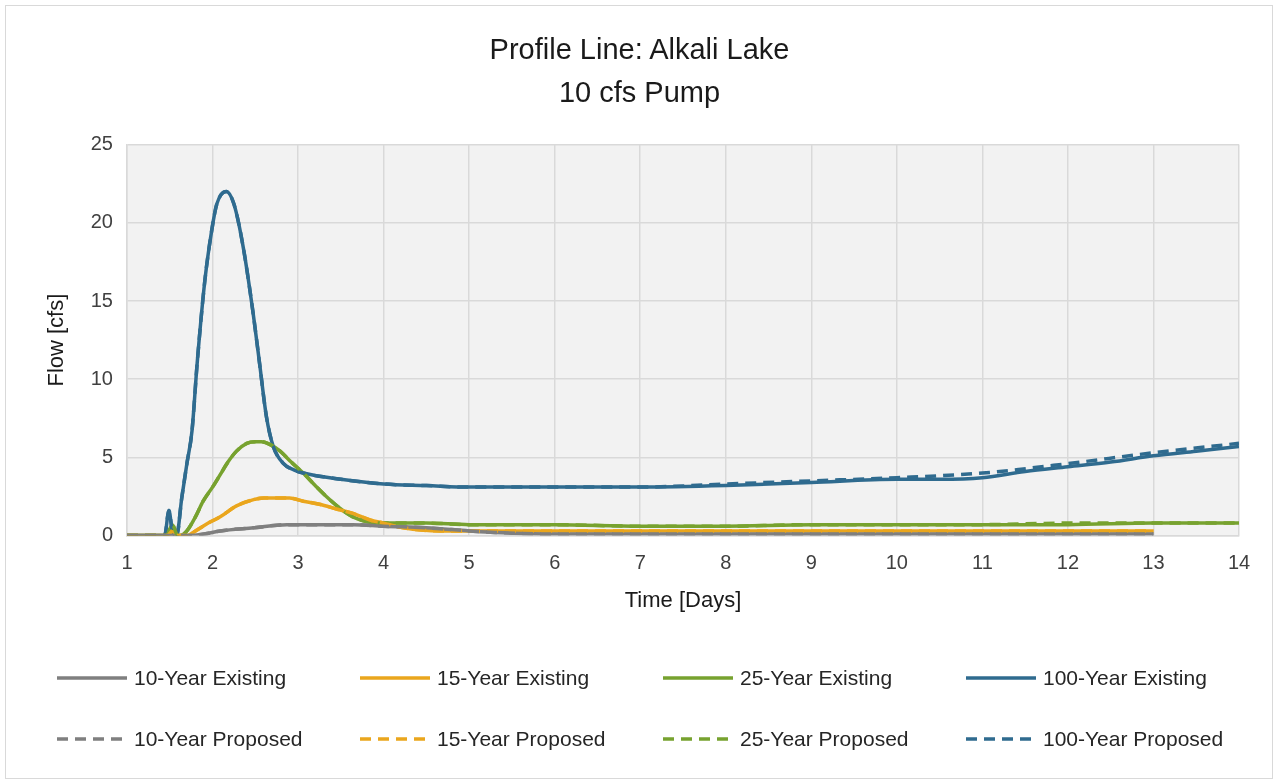  What do you see at coordinates (555, 562) in the screenshot?
I see `x-tick-label: 6` at bounding box center [555, 562].